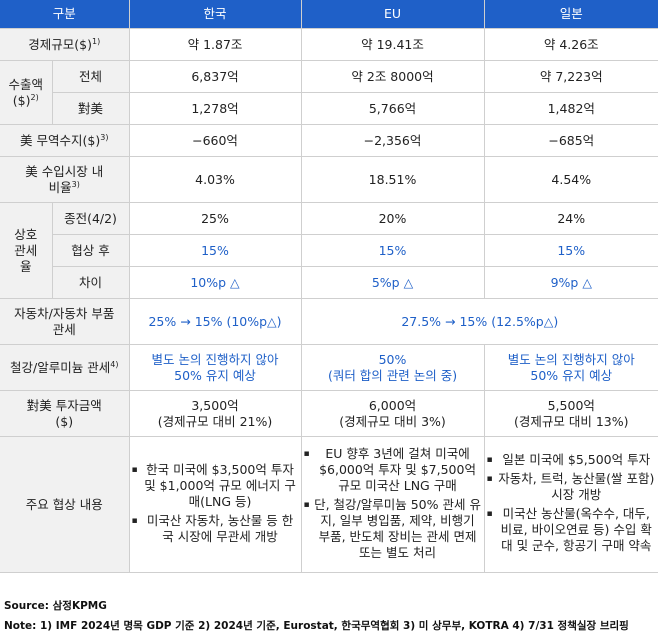 This screenshot has height=636, width=658. Describe the element at coordinates (215, 413) in the screenshot. I see `cell-korea-investment: 3,500억 (경제규모 대비 21%)` at that location.